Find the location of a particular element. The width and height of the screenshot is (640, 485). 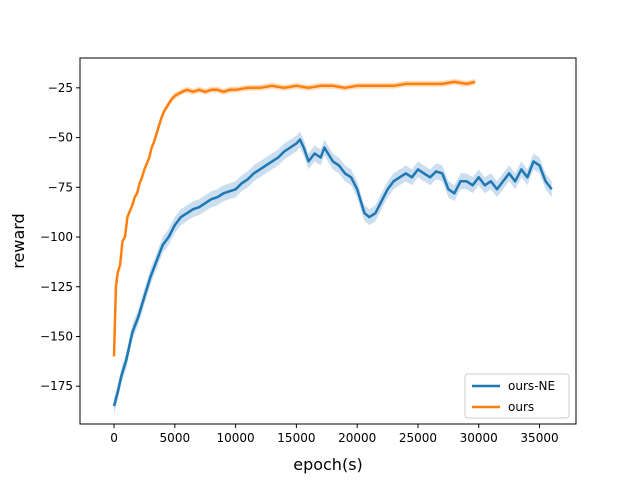

x-tick-label: 15000 is located at coordinates (296, 438).